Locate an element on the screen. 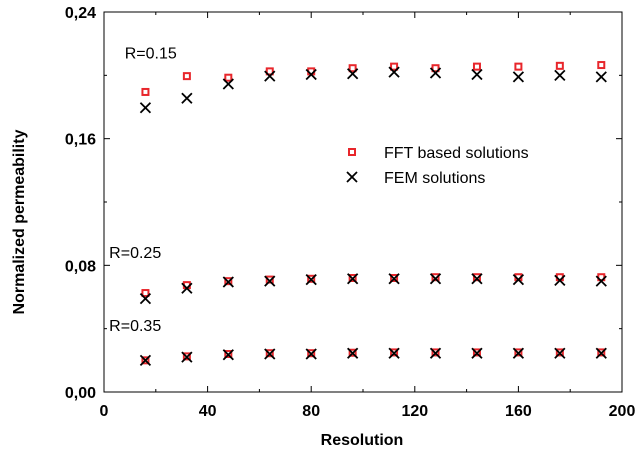 The width and height of the screenshot is (640, 455). x-tick-label: 0 is located at coordinates (104, 411).